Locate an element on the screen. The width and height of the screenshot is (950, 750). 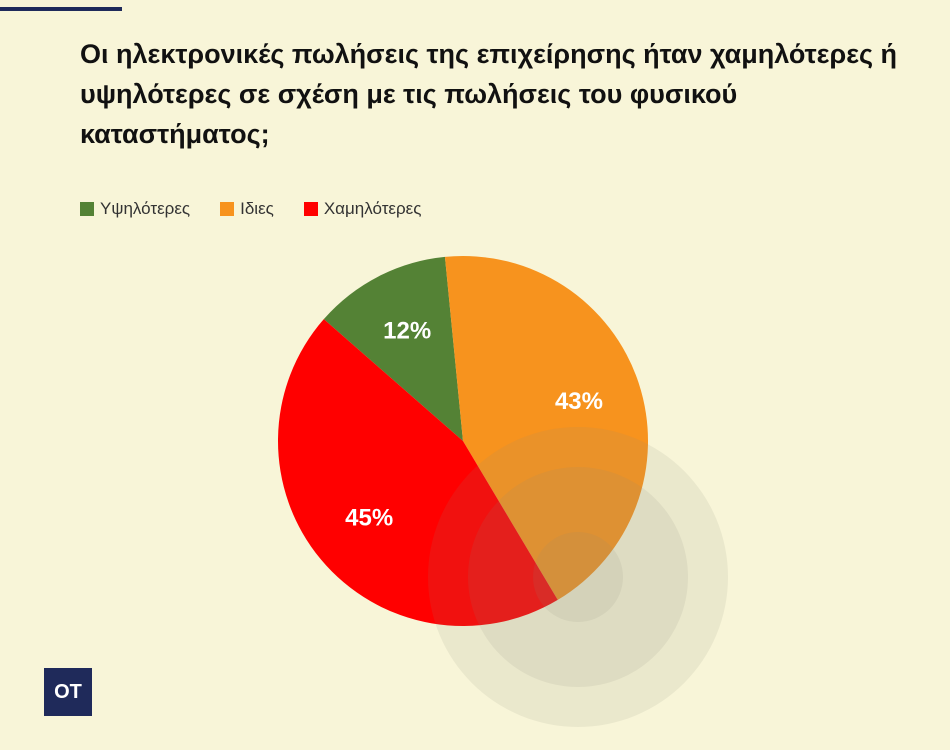
legend-item: Χαμηλότερες is located at coordinates (362, 209).